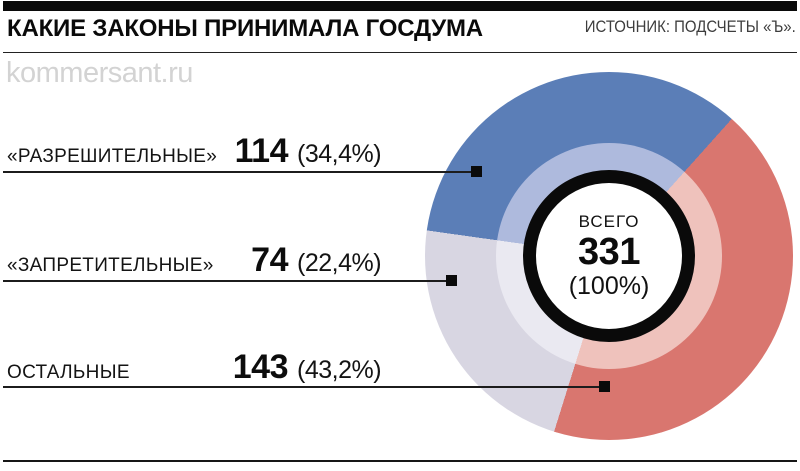 Image resolution: width=800 pixels, height=471 pixels. What do you see at coordinates (194, 367) in the screenshot?
I see `legend-row-others: ОСТАЛЬНЫЕ 143 (43,2%)` at bounding box center [194, 367].